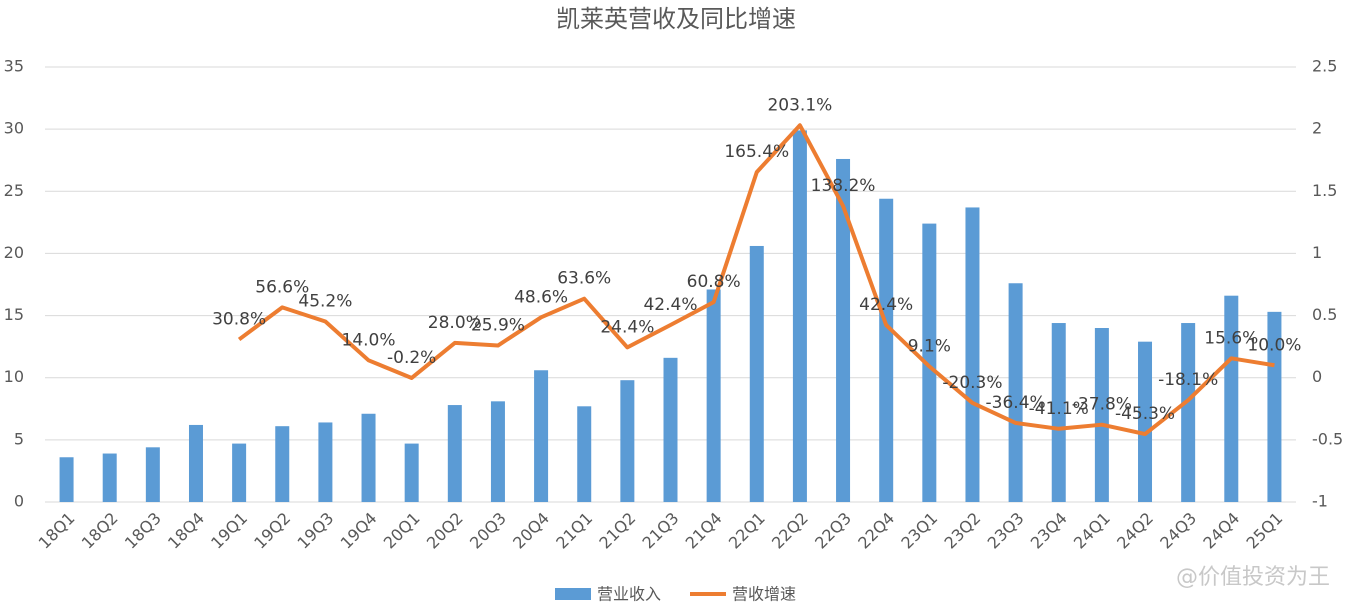 The image size is (1357, 609). I want to click on data-label: -41.1%, so click(1059, 409).